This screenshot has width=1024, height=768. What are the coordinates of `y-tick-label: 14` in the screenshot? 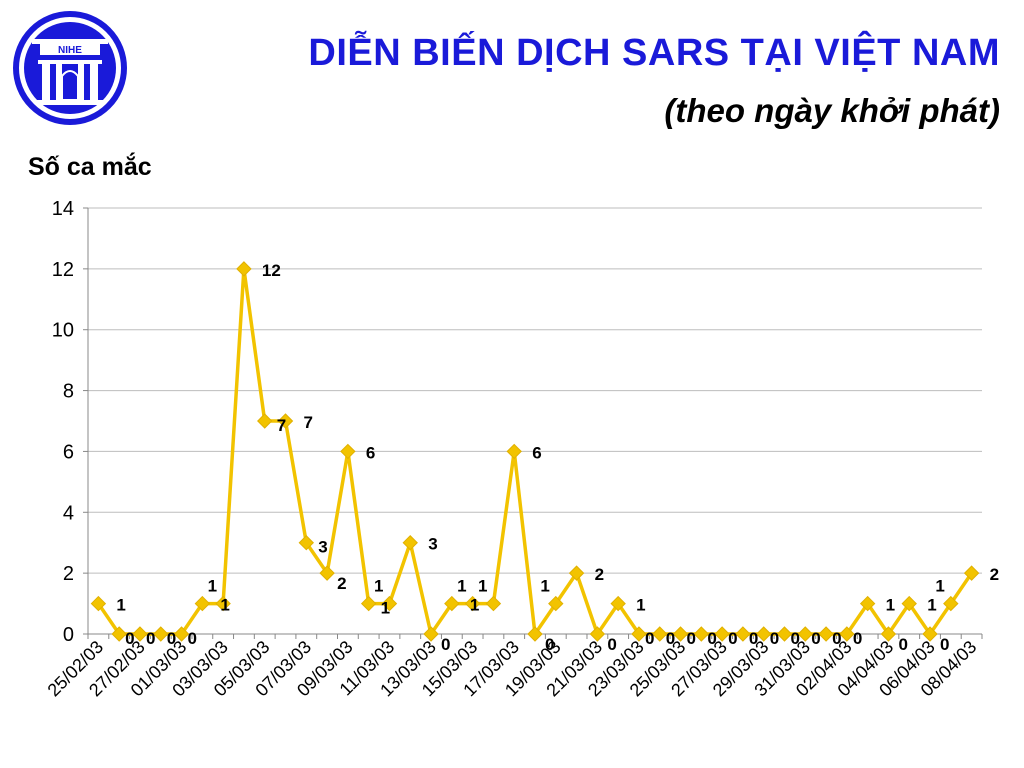 It's located at (63, 209).